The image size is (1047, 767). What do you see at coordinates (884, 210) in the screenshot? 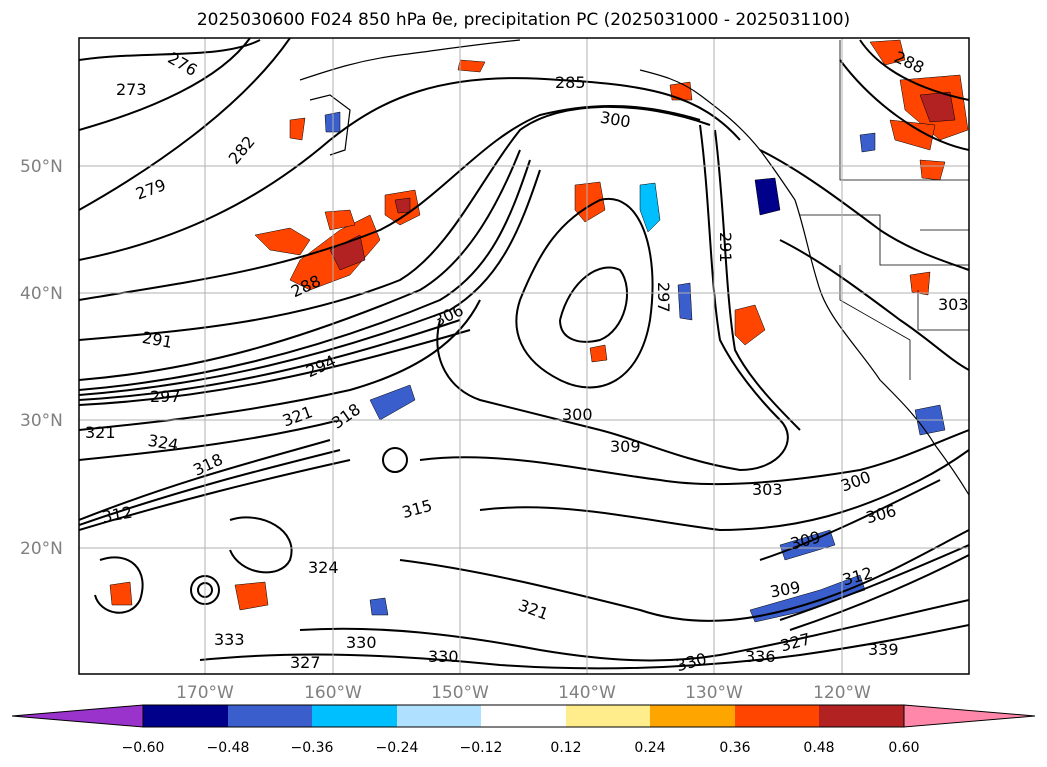
I see `borders` at bounding box center [884, 210].